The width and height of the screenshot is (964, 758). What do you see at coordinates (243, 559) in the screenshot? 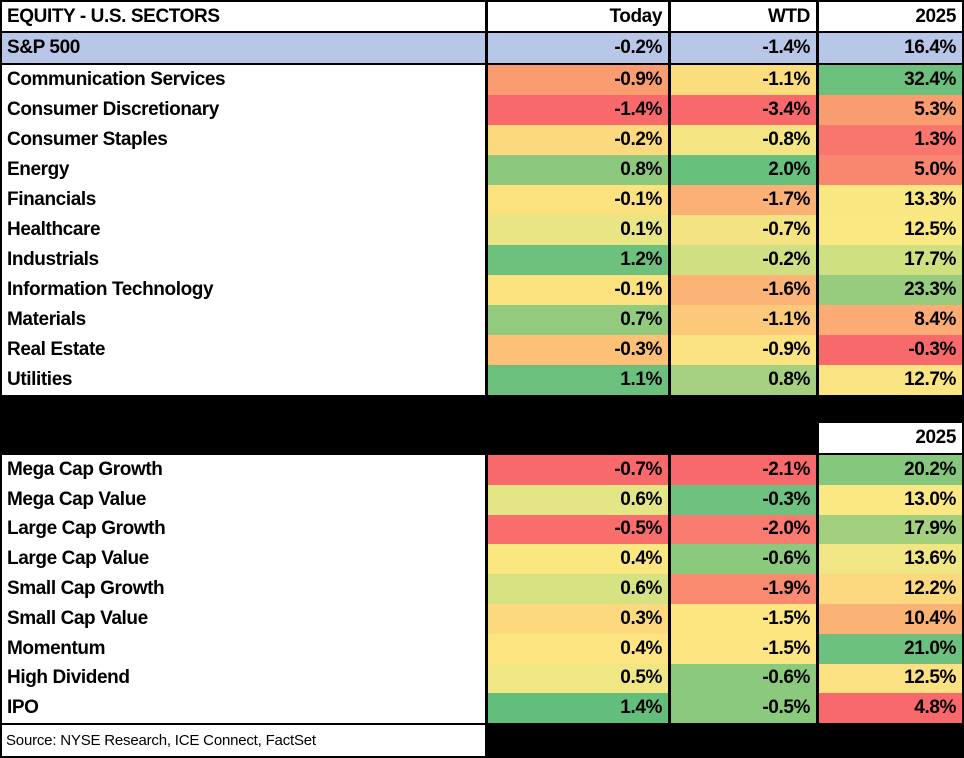
I see `row-label: Large Cap Value` at bounding box center [243, 559].